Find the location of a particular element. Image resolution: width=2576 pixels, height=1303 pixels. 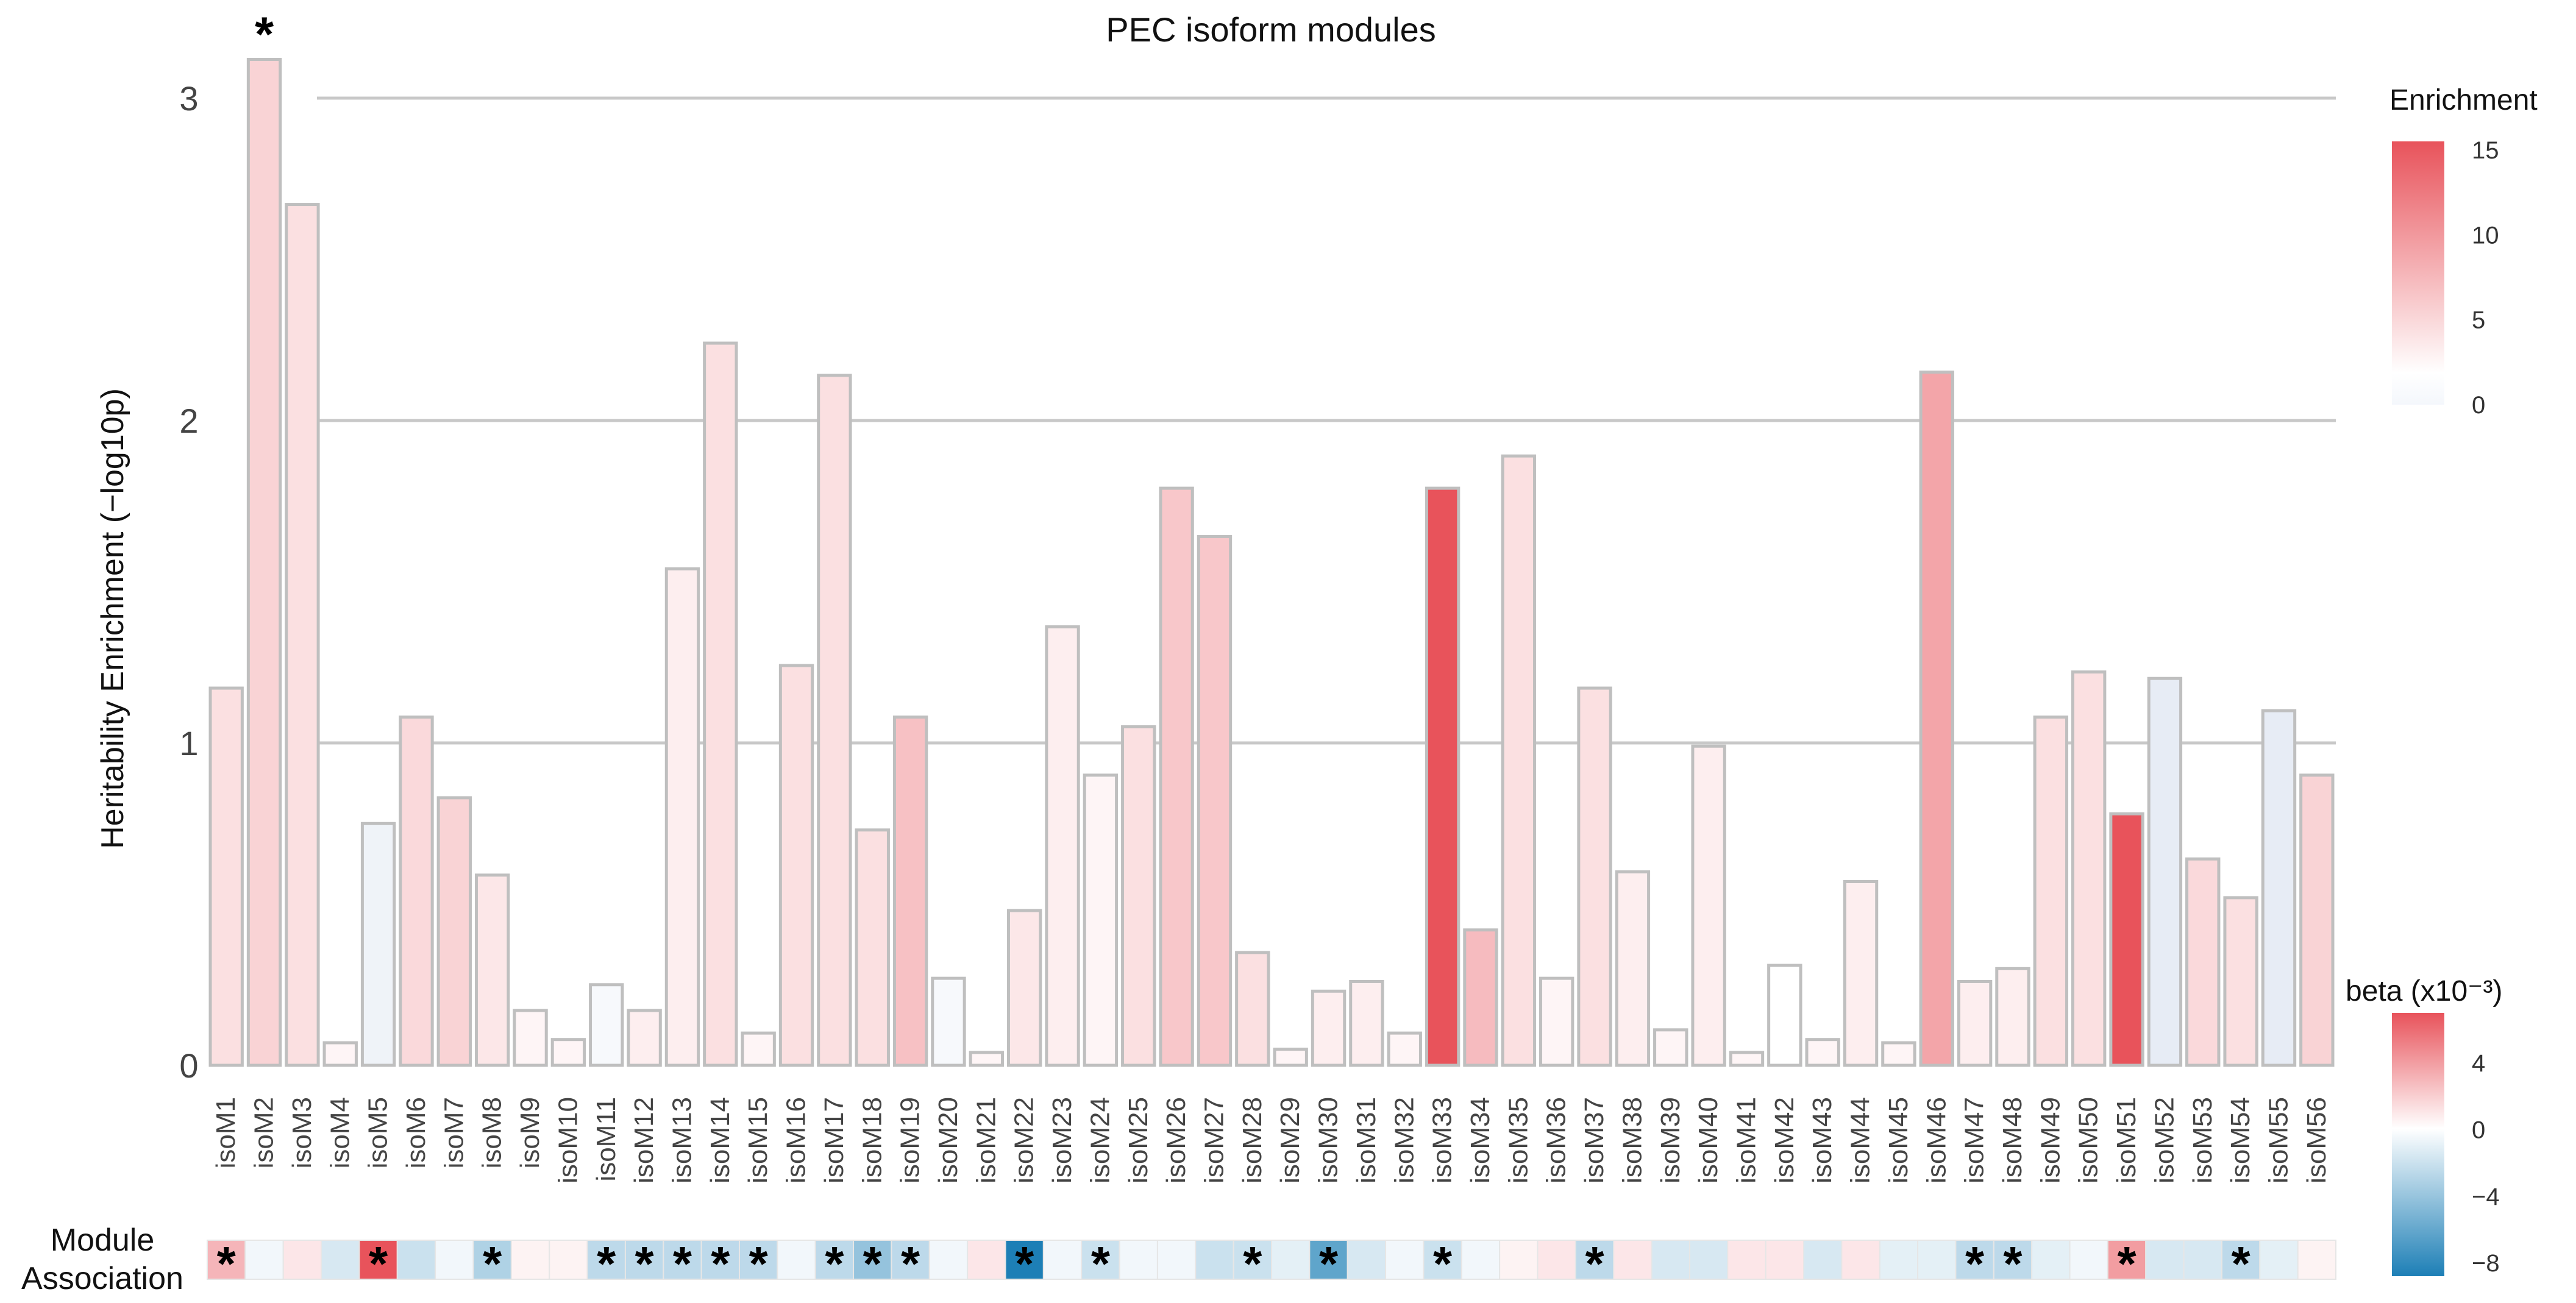

association-tile-isoM46 is located at coordinates (1937, 1260).